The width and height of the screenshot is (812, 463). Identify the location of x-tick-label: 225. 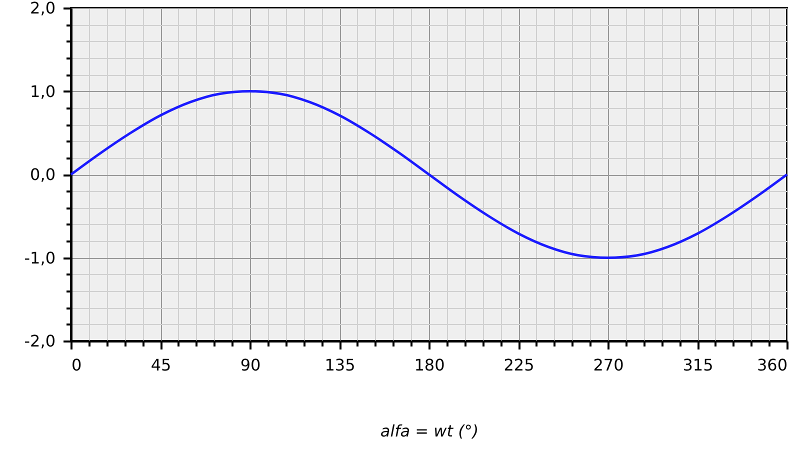
(519, 365).